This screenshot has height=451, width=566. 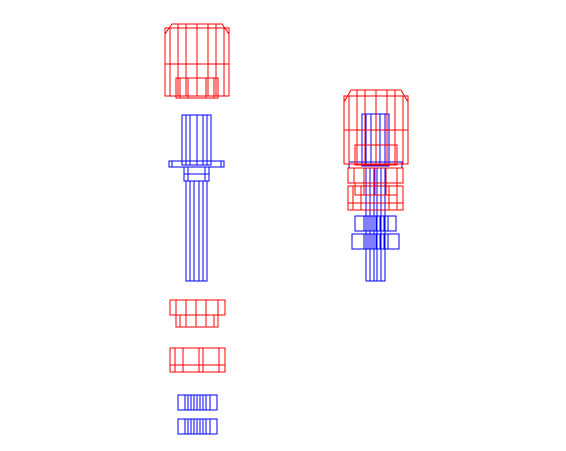 What do you see at coordinates (197, 313) in the screenshot?
I see `upper-hex-nut-part` at bounding box center [197, 313].